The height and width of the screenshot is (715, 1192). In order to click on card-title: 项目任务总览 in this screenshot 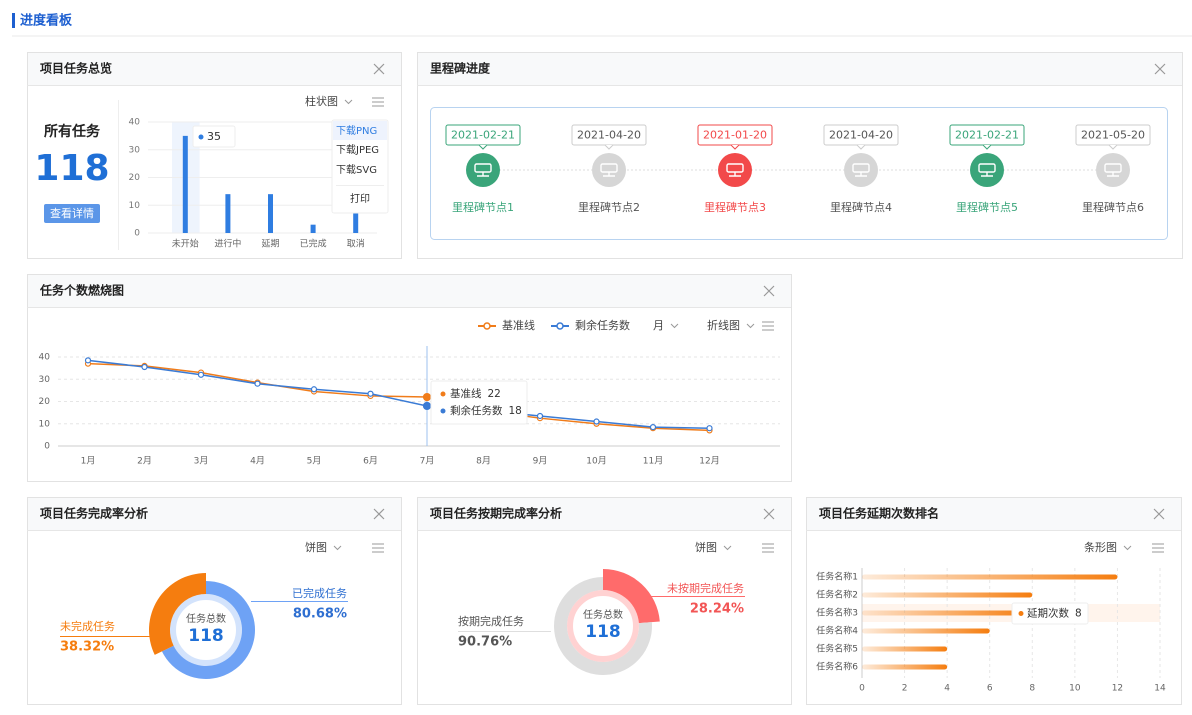, I will do `click(76, 68)`.